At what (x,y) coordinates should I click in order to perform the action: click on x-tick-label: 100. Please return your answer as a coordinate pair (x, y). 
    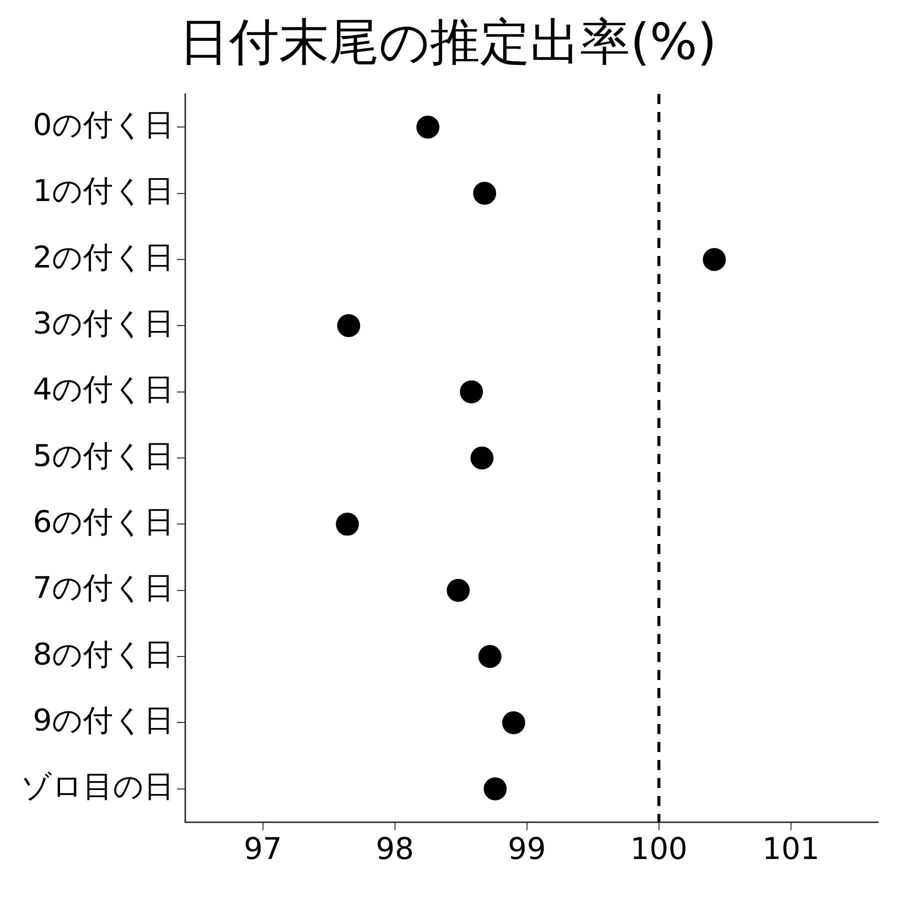
    Looking at the image, I should click on (659, 849).